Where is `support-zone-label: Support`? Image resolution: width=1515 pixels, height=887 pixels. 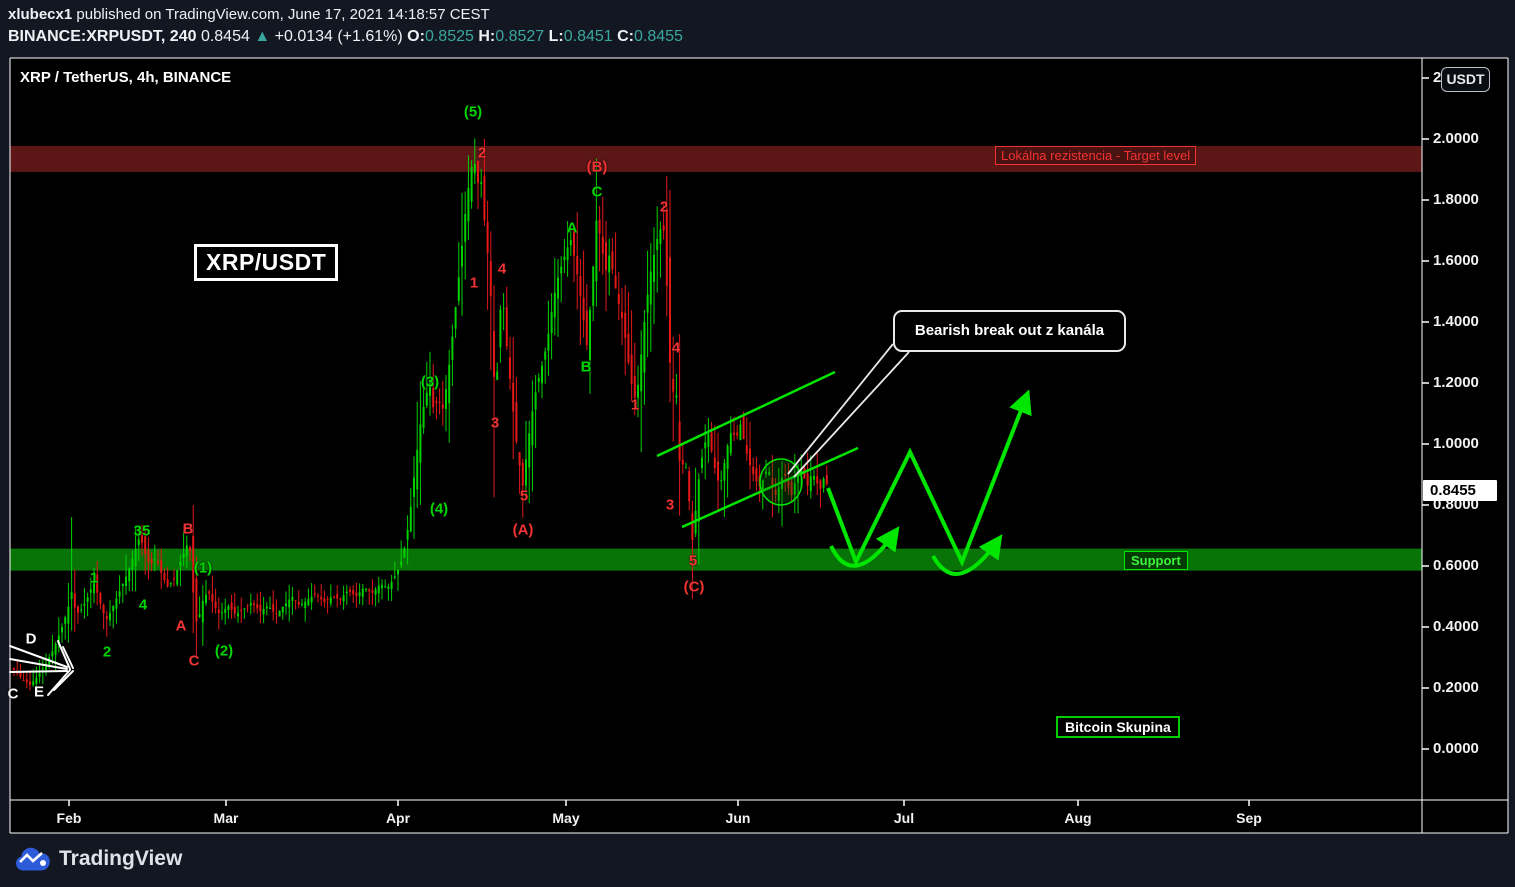
support-zone-label: Support is located at coordinates (1156, 560).